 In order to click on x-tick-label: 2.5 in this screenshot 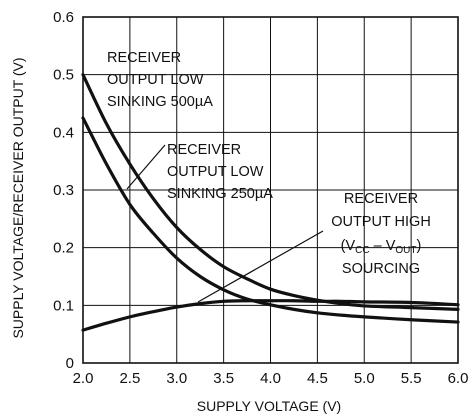, I will do `click(129, 378)`.